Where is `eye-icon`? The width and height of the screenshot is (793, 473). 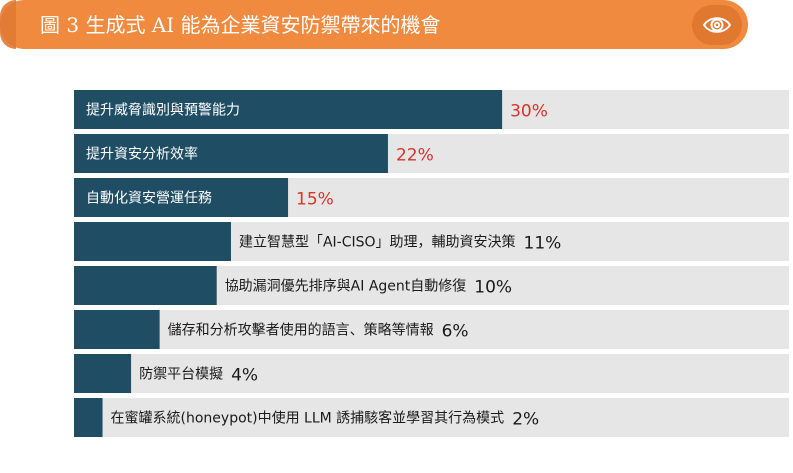 eye-icon is located at coordinates (717, 25).